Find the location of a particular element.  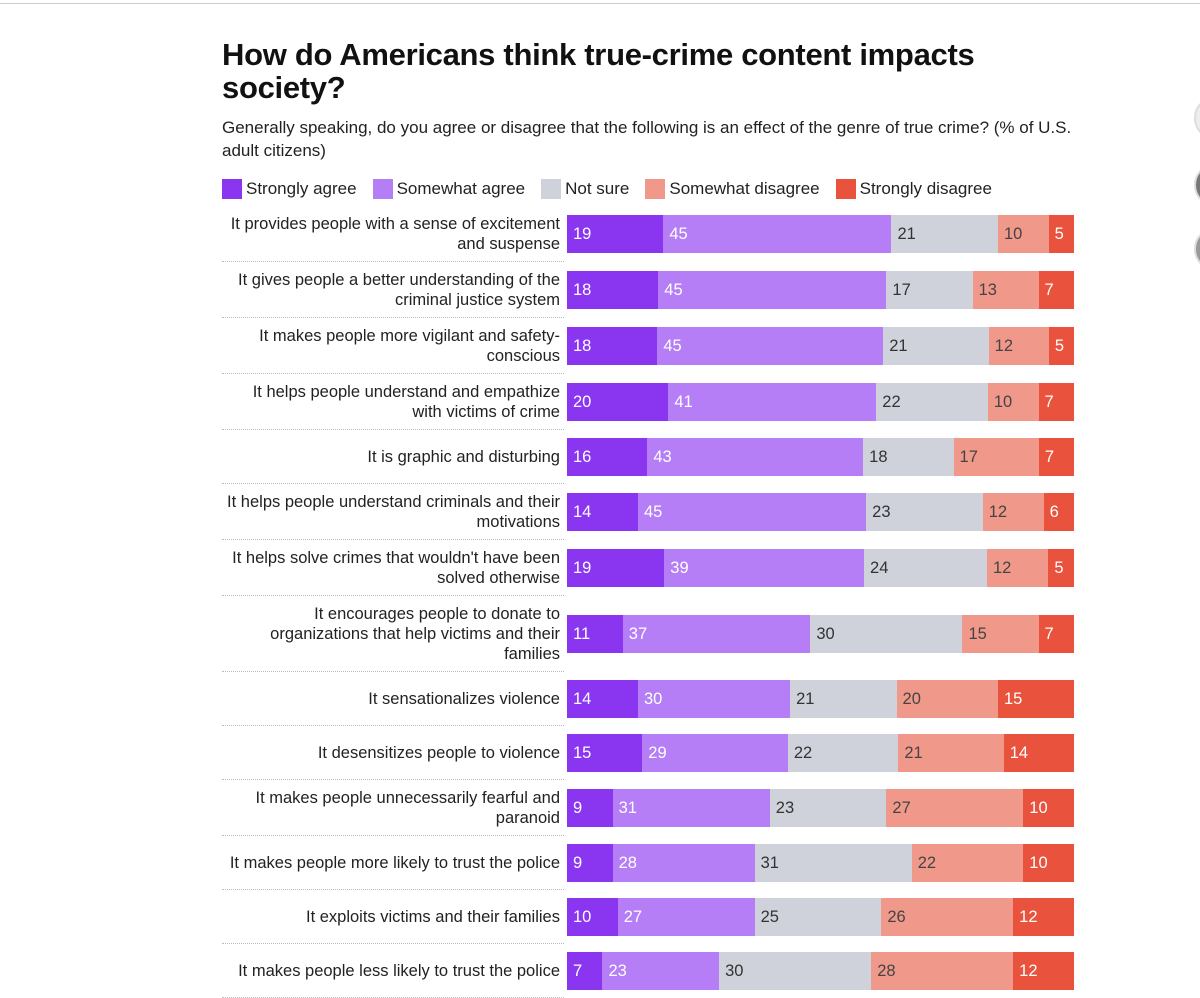

bar-segment: 16 is located at coordinates (607, 457).